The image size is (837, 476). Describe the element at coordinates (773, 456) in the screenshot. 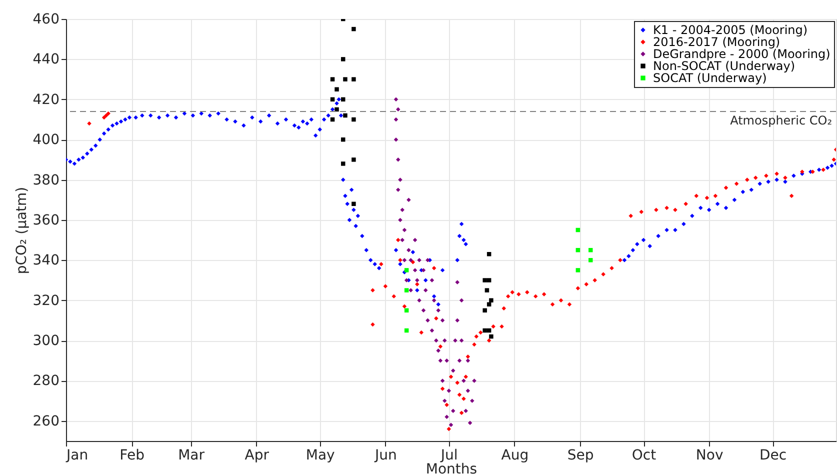

I see `x-tick-label: Dec` at that location.